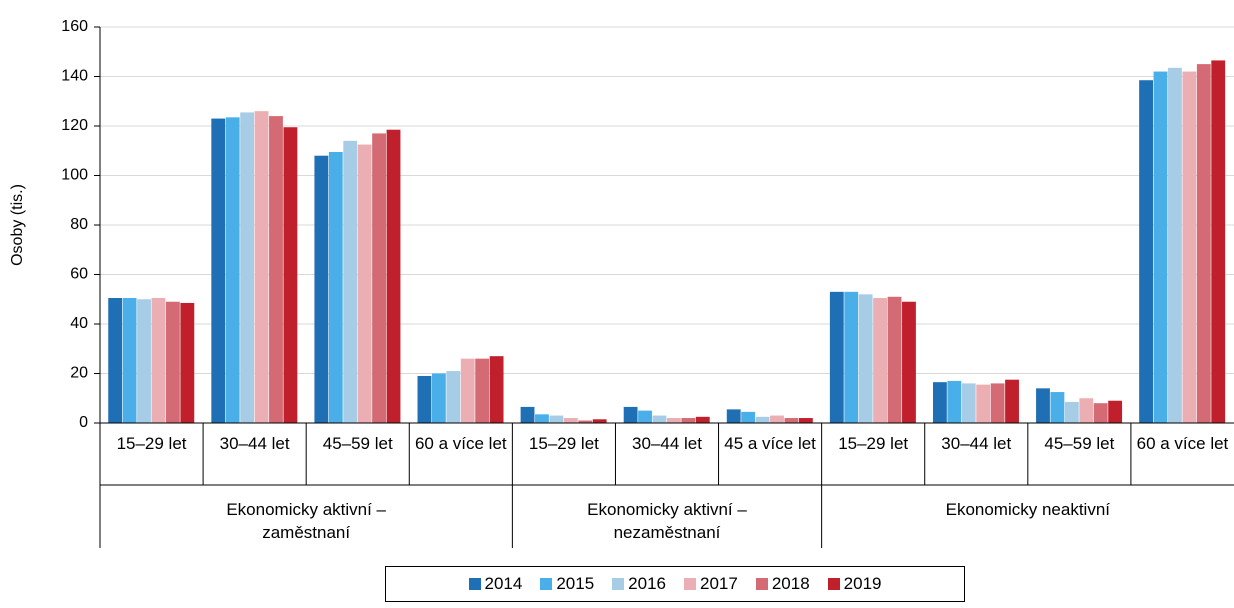 The width and height of the screenshot is (1234, 608). What do you see at coordinates (74, 175) in the screenshot?
I see `y-tick-label: 100` at bounding box center [74, 175].